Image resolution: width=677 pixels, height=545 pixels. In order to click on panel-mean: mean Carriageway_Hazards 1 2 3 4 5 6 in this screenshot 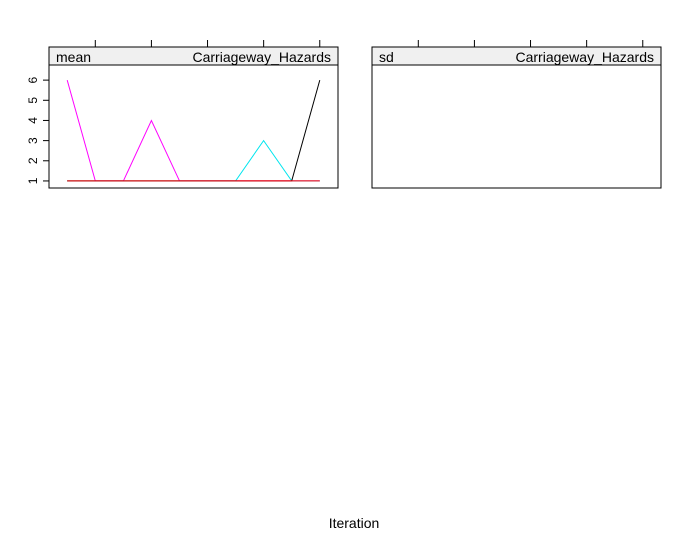, I will do `click(182, 114)`.